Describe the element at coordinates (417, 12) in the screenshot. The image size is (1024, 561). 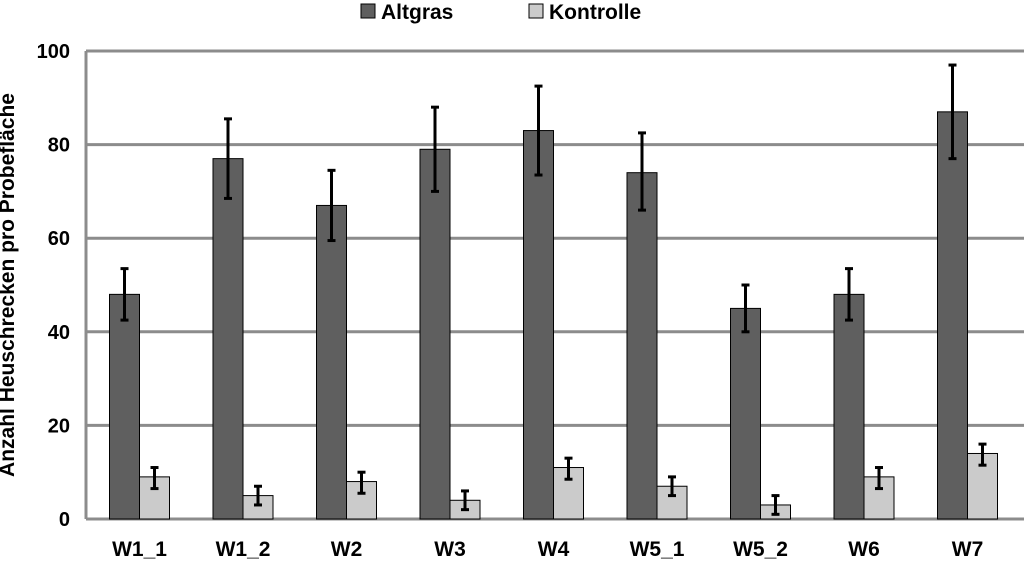
I see `legend-label-altgras: Altgras` at that location.